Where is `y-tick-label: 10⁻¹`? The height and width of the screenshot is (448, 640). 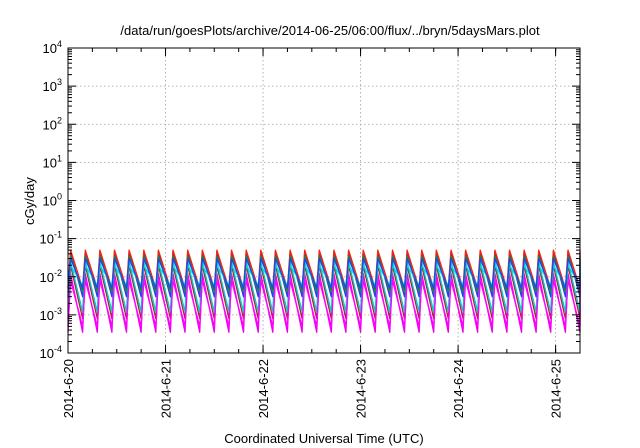 y-tick-label: 10⁻¹ is located at coordinates (51, 238).